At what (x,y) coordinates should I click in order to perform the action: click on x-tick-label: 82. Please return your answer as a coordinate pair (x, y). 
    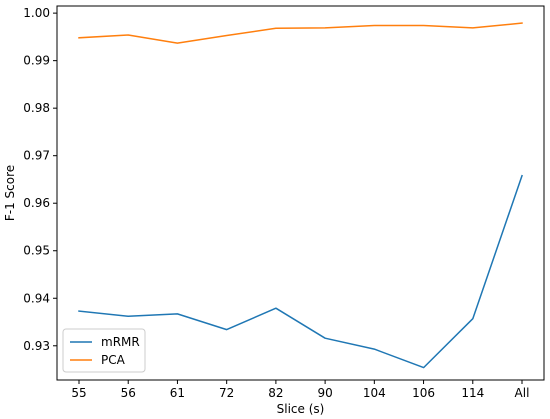
    Looking at the image, I should click on (275, 393).